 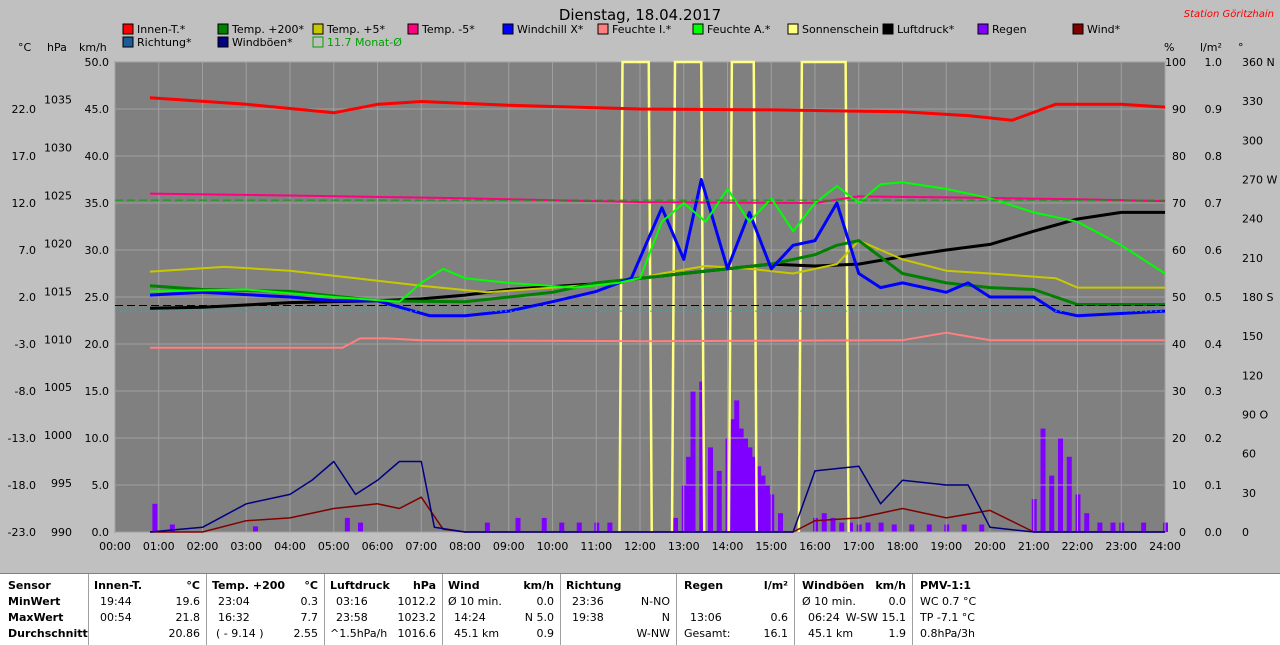 I want to click on unit-degree: °, so click(x=1241, y=47).